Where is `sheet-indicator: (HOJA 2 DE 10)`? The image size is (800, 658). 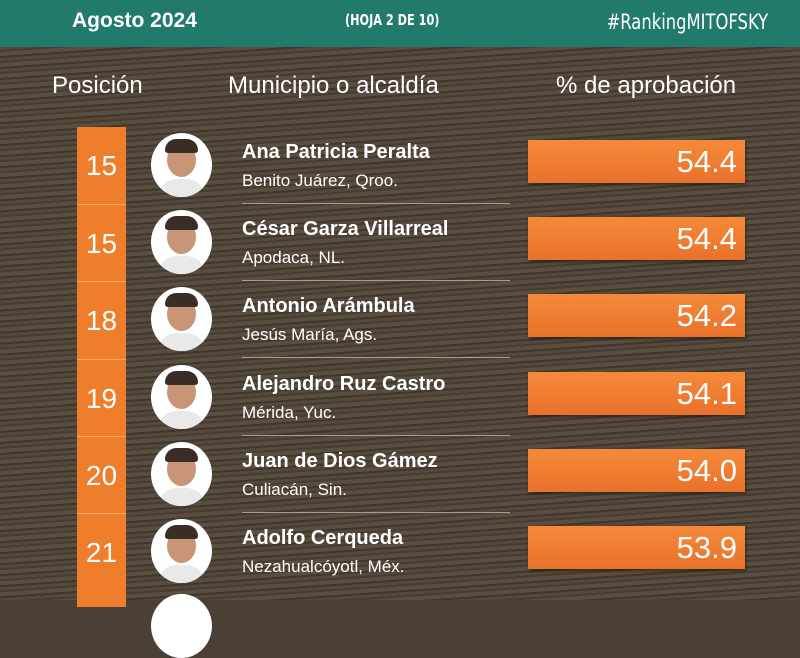 sheet-indicator: (HOJA 2 DE 10) is located at coordinates (392, 20).